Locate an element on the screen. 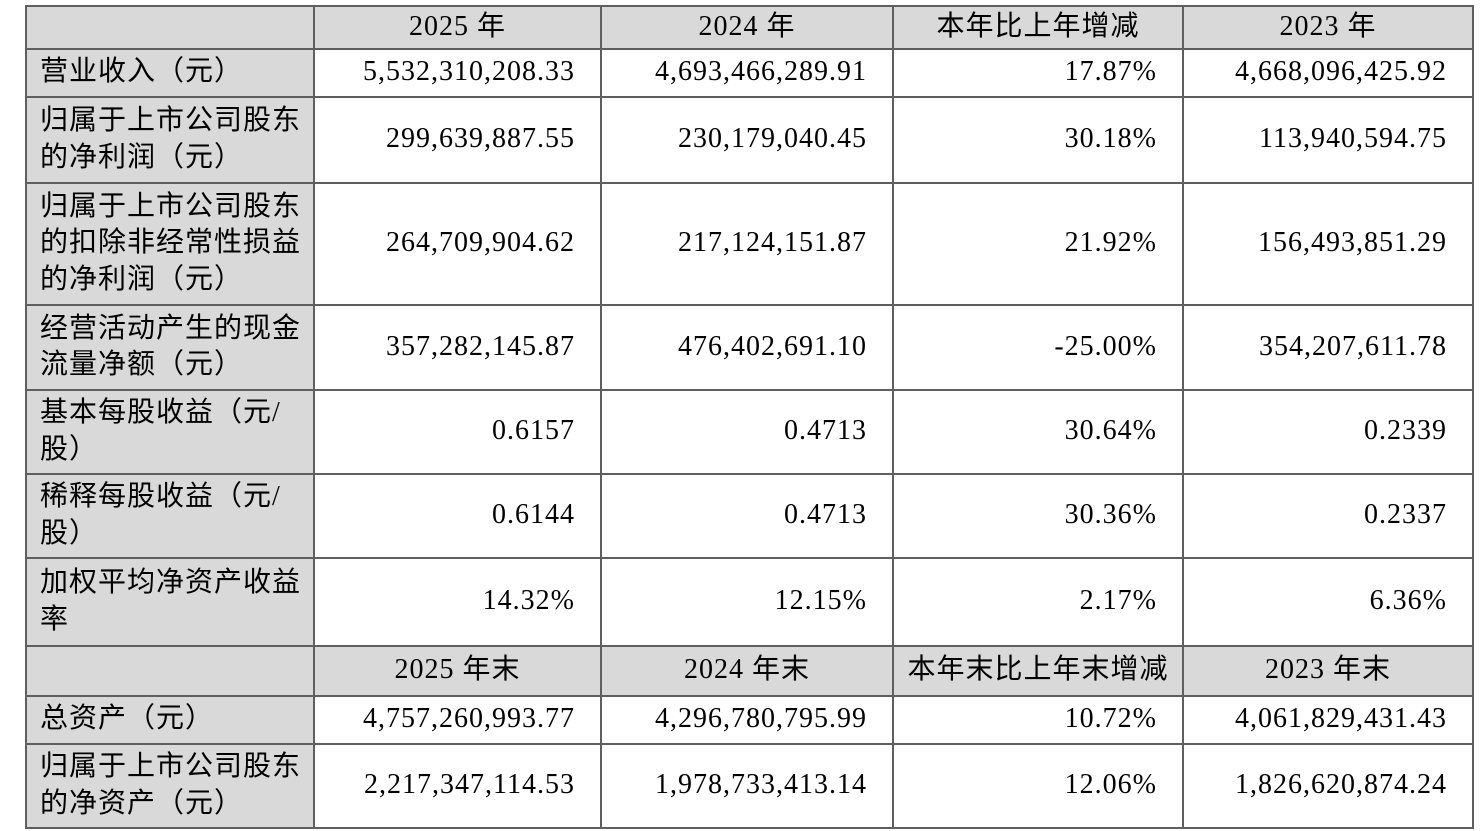 Image resolution: width=1480 pixels, height=831 pixels. value-cell: 1,826,620,874.24 is located at coordinates (1328, 785).